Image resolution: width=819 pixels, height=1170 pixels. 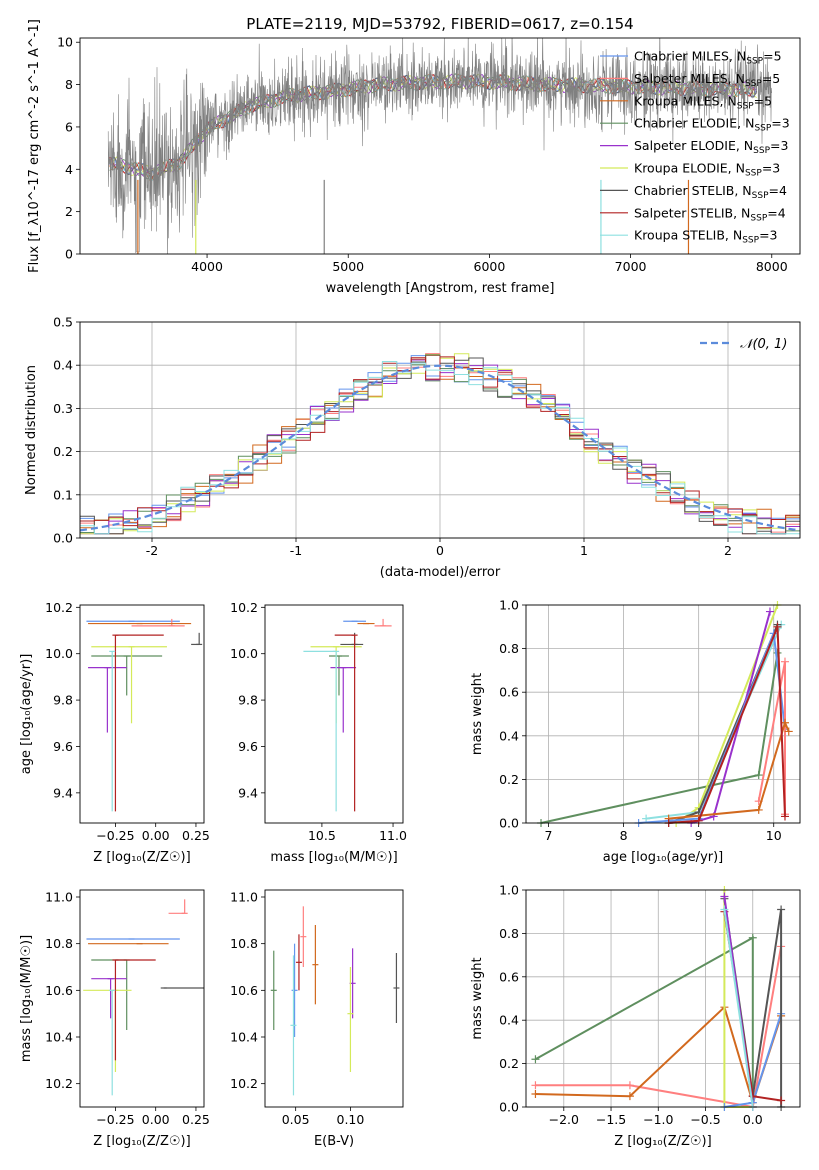 What do you see at coordinates (59, 653) in the screenshot?
I see `y-tick-label: 10.0` at bounding box center [59, 653].